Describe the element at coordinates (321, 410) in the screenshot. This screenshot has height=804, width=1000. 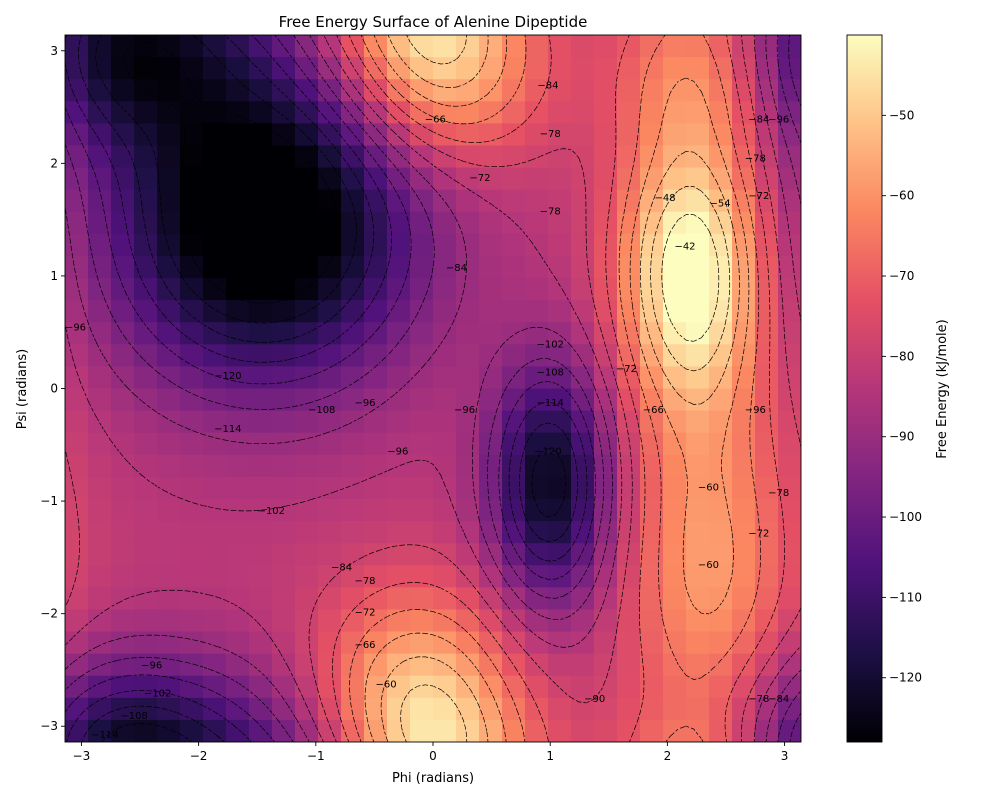
I see `contour-label: −108` at that location.